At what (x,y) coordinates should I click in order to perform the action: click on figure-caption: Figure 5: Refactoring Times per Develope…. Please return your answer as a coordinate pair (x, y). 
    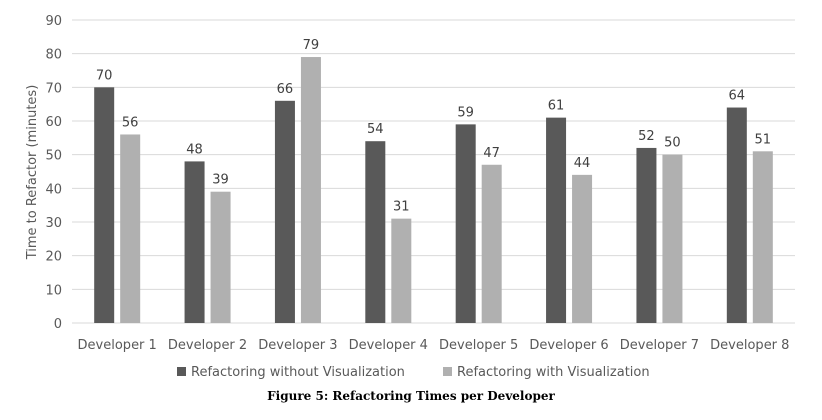
    Looking at the image, I should click on (411, 396).